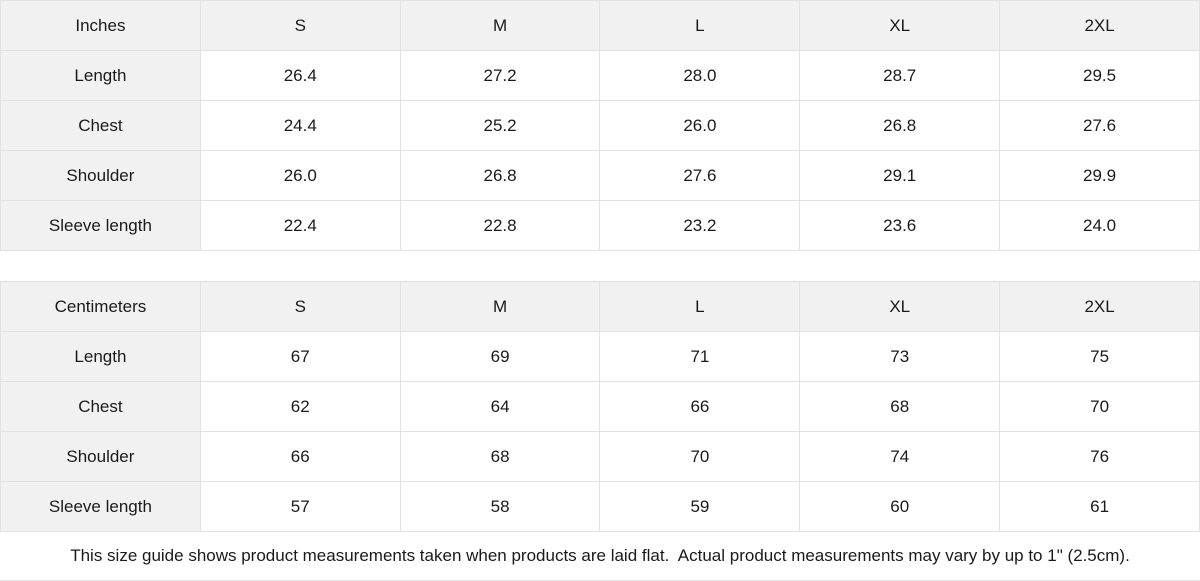  I want to click on inches-column-header-2xl: 2XL, so click(1099, 25).